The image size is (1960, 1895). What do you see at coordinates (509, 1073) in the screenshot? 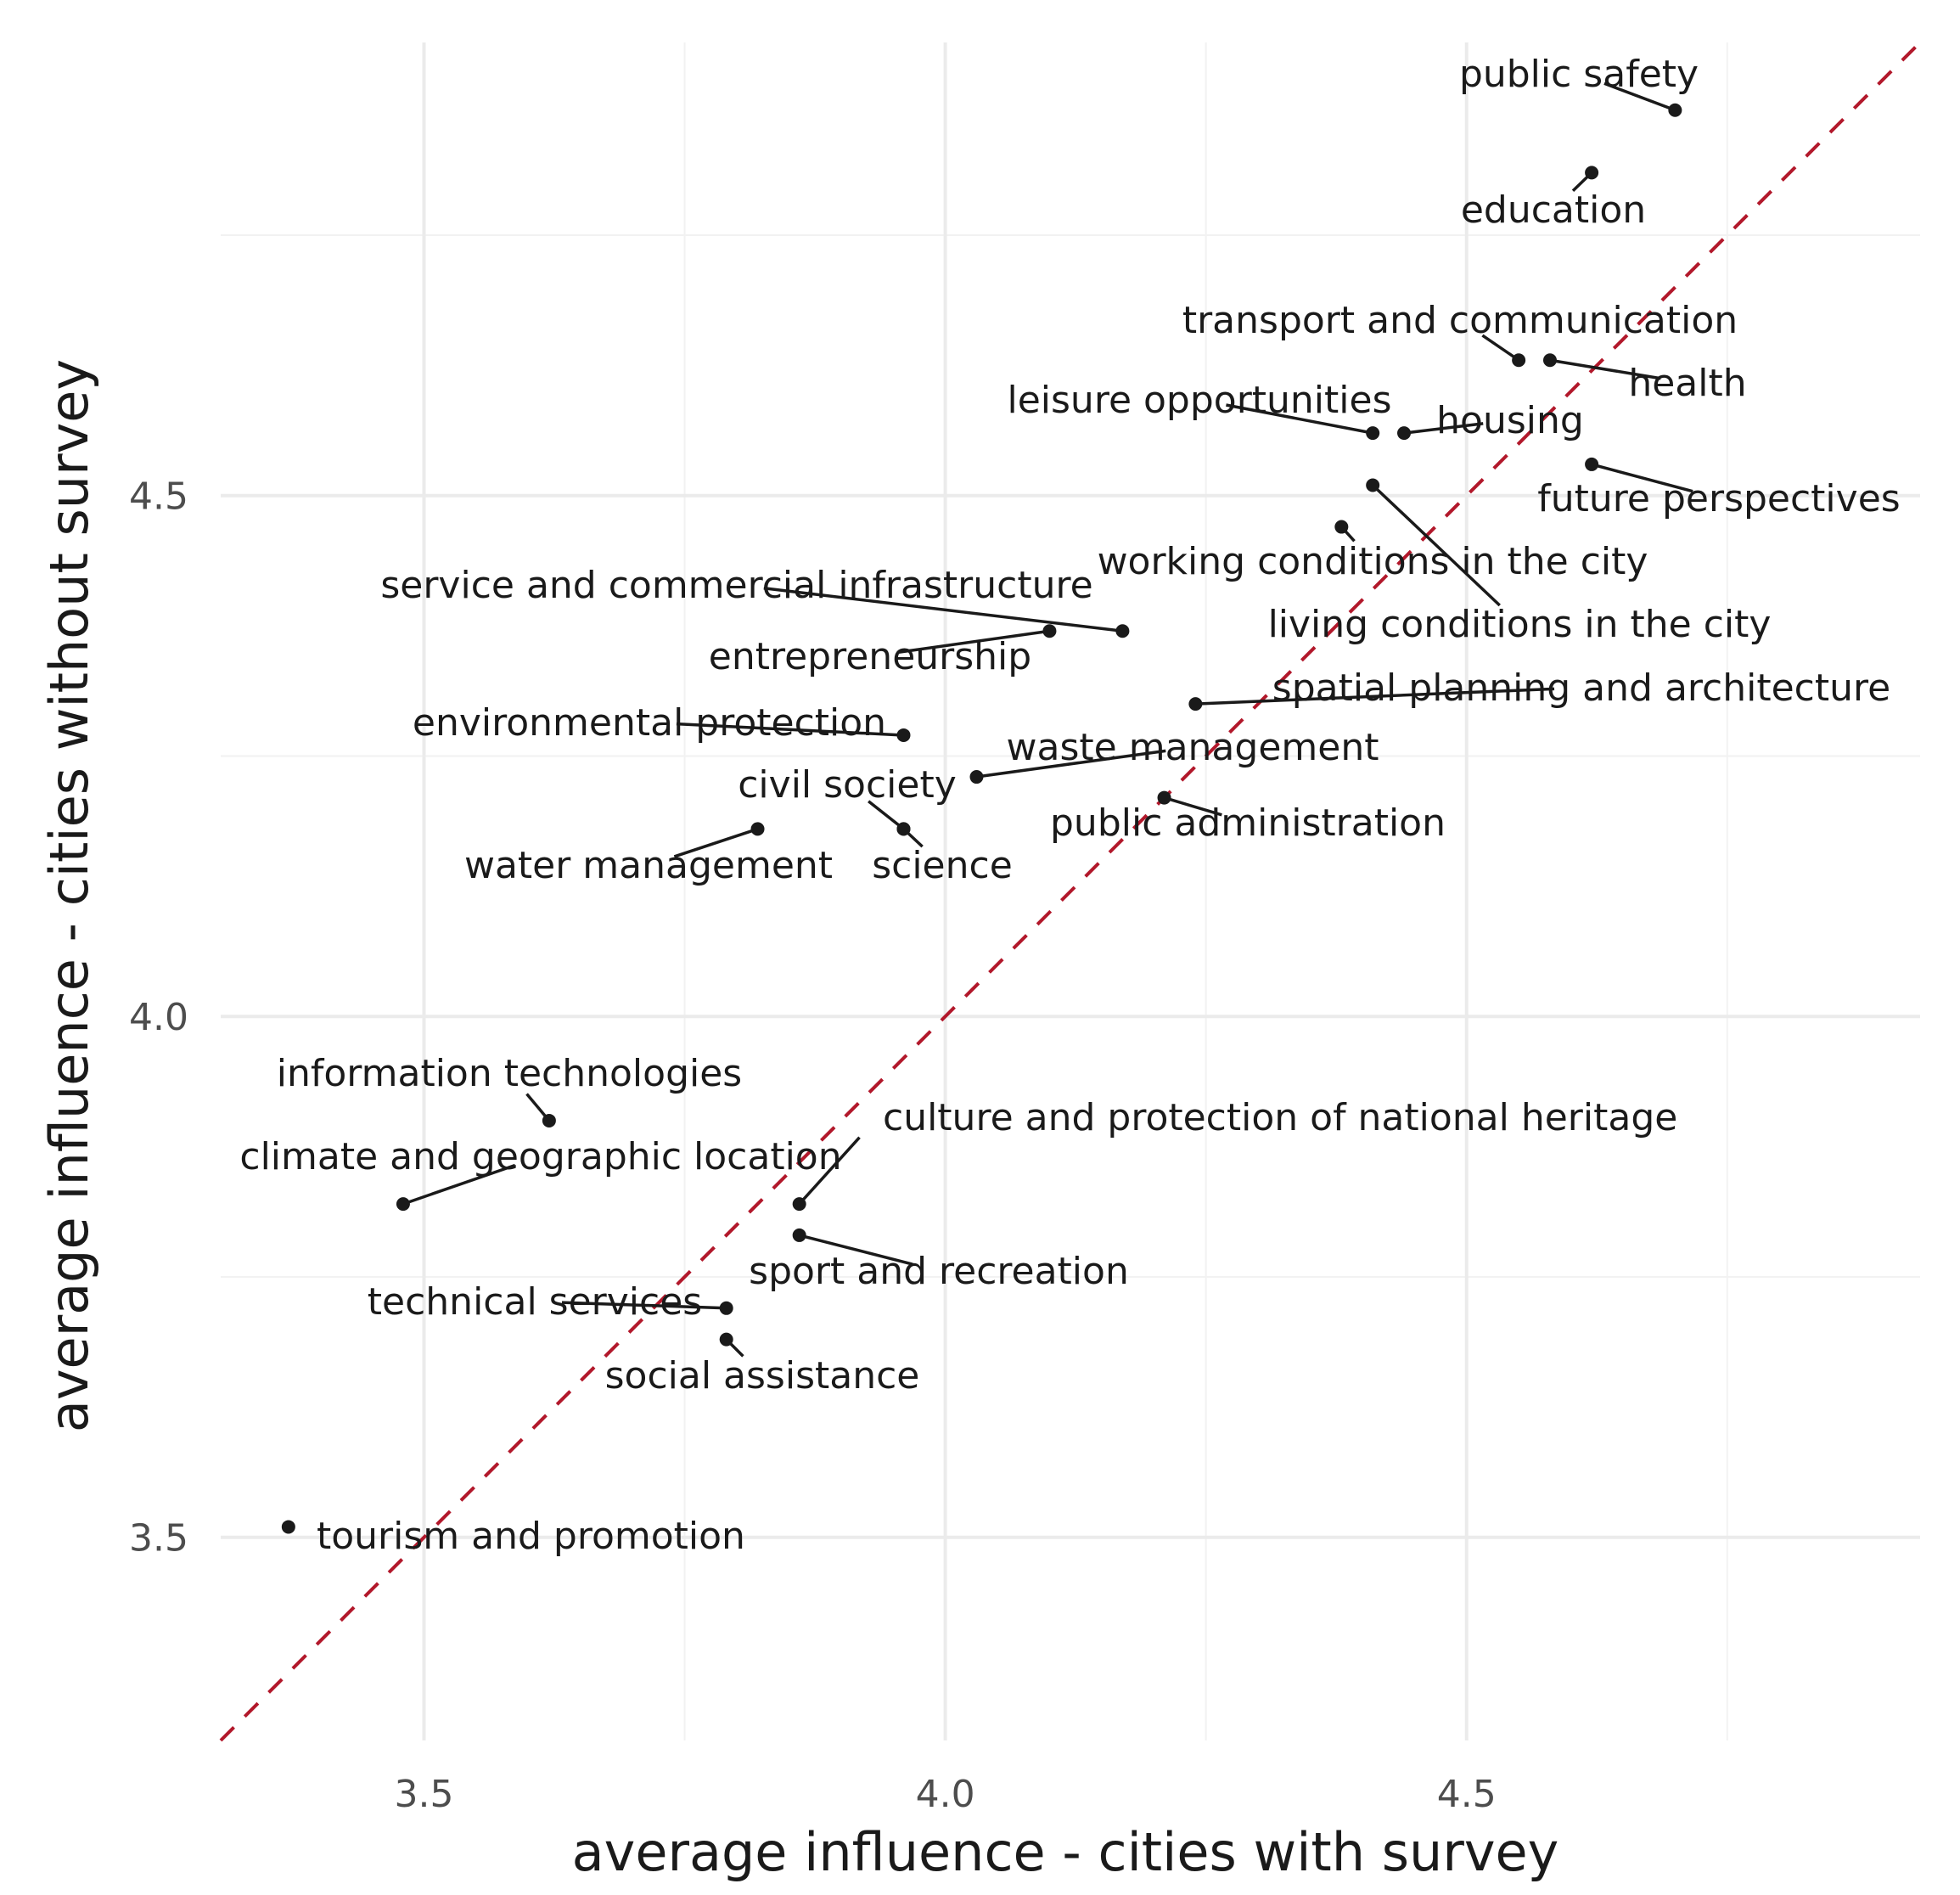
I see `point-label: information technologies` at bounding box center [509, 1073].